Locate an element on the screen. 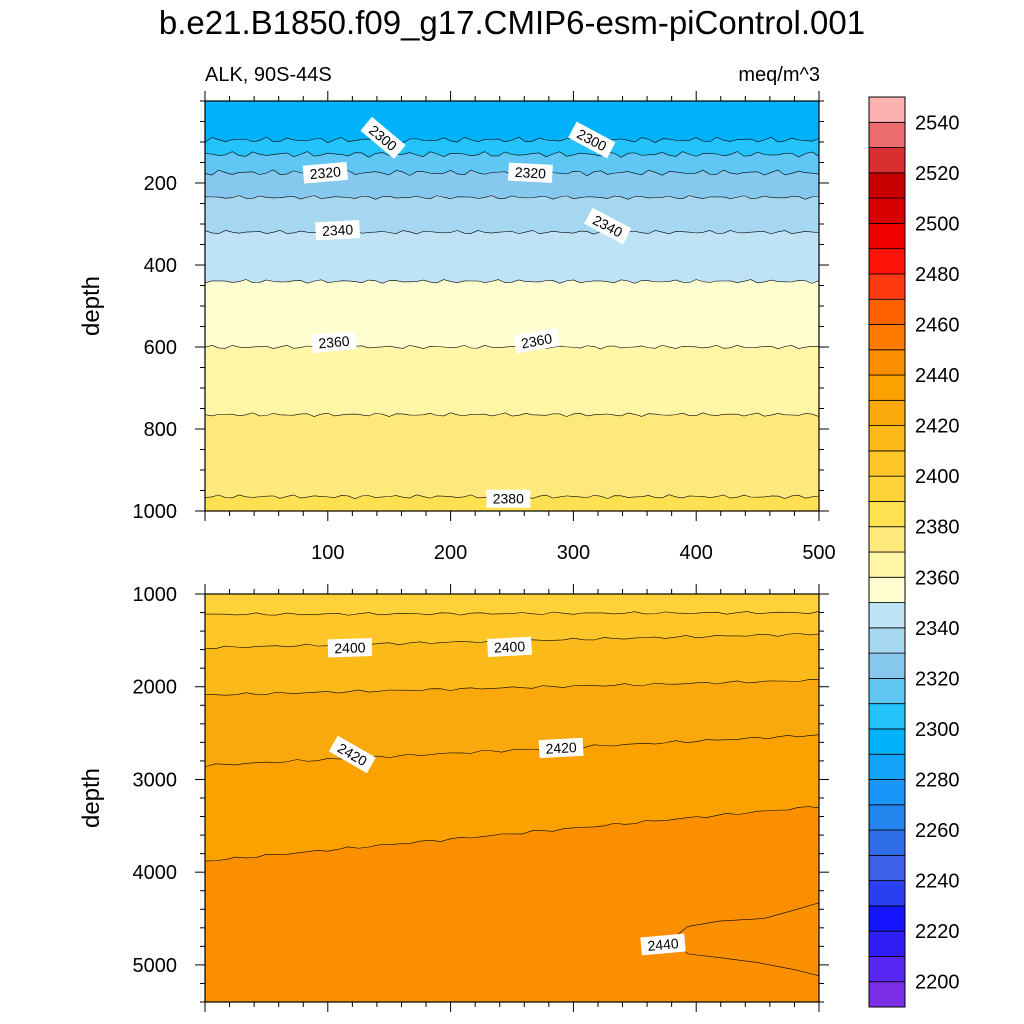 The width and height of the screenshot is (1024, 1024). upper-x-tick-label: 400 is located at coordinates (696, 553).